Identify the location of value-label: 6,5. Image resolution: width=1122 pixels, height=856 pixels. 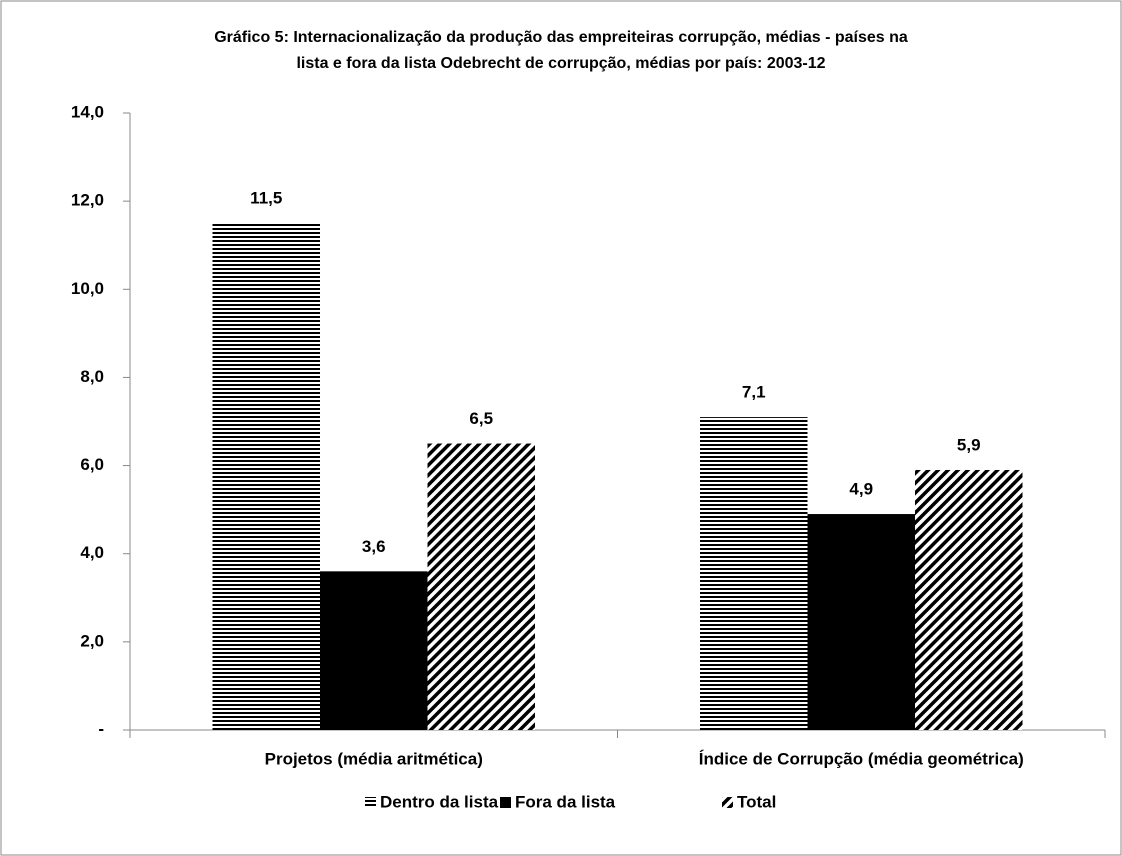
(481, 418).